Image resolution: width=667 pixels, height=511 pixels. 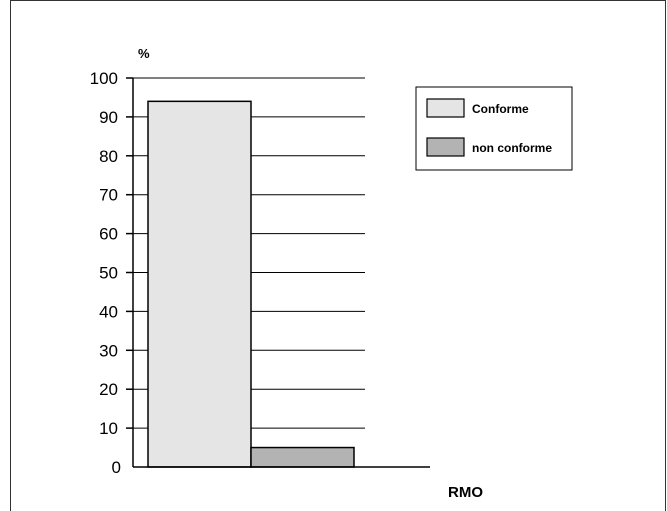 I want to click on legend: Conforme non conforme, so click(x=494, y=128).